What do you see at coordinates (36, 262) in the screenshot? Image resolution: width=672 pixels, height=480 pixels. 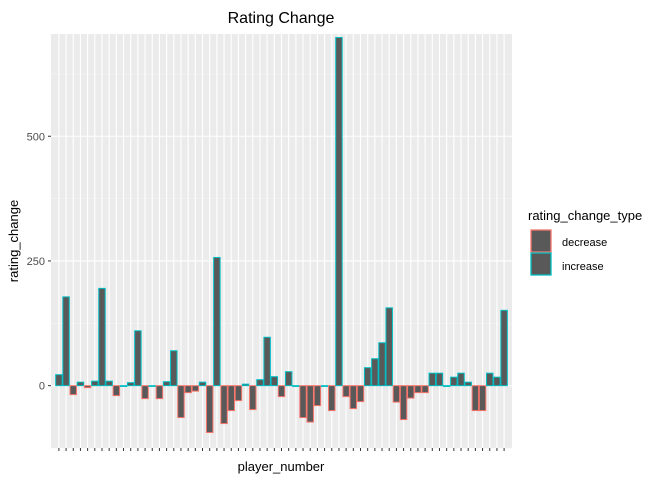 I see `y-tick-label: 250` at bounding box center [36, 262].